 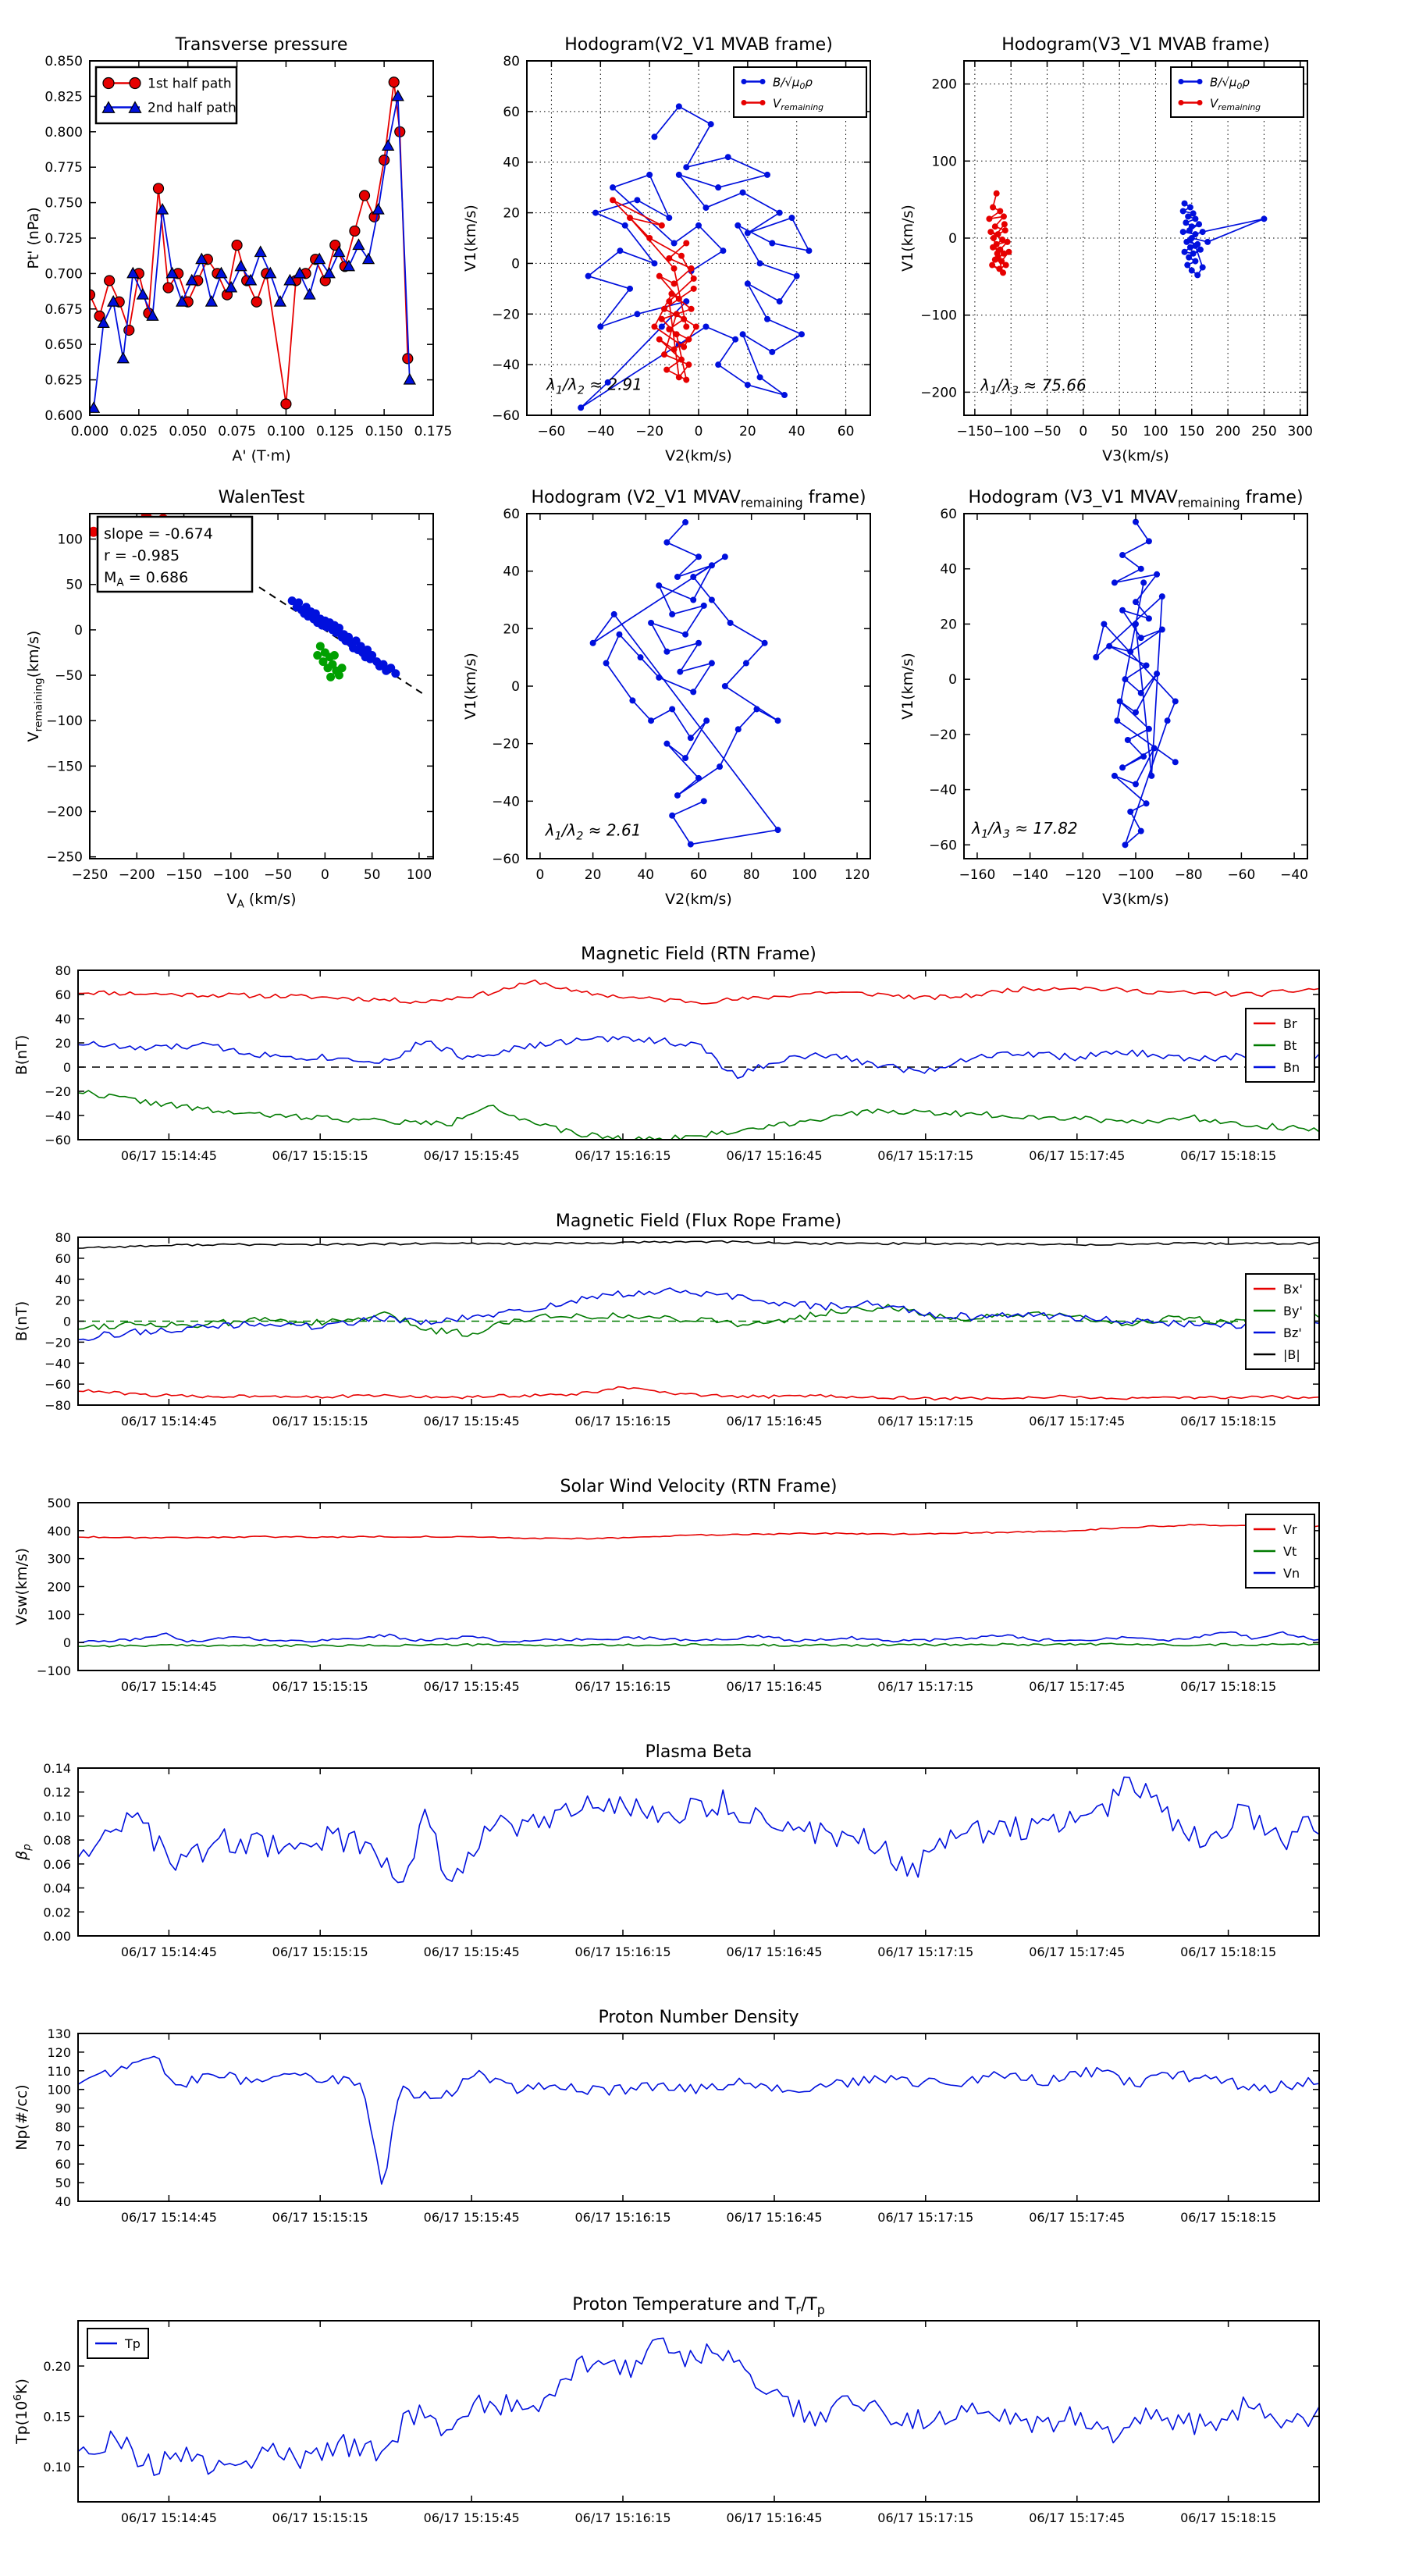 What do you see at coordinates (64, 239) in the screenshot?
I see `y-tick-label: 0.725` at bounding box center [64, 239].